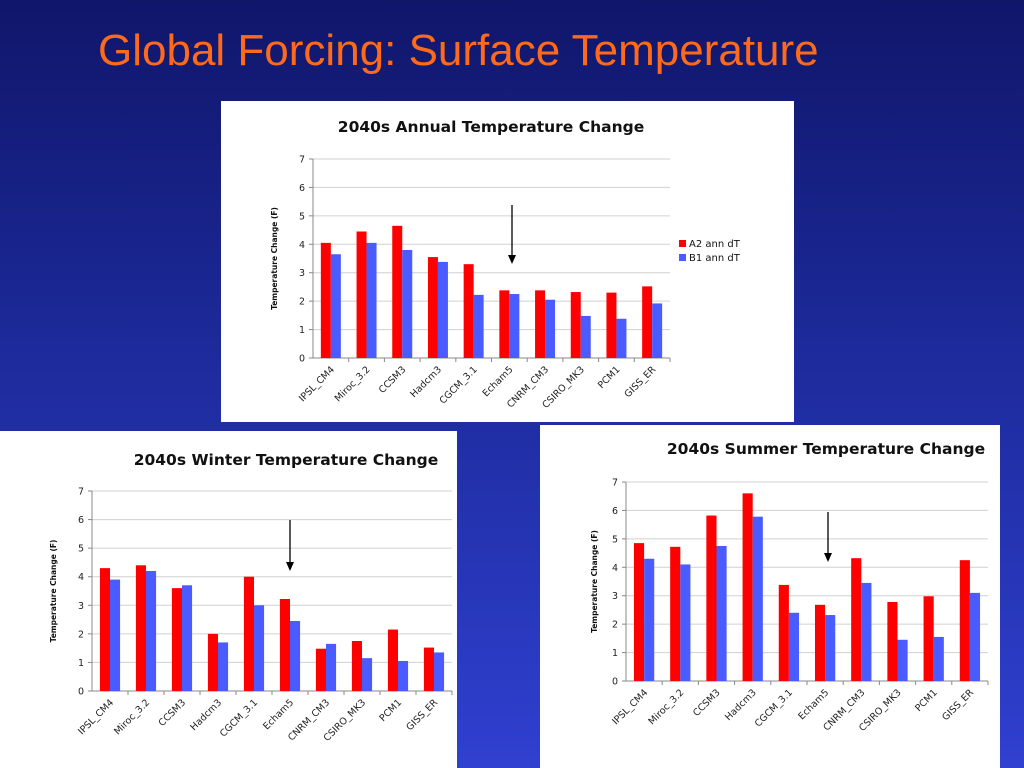 This screenshot has width=1024, height=768. I want to click on bar-summer-a2-hadcm3, so click(747, 587).